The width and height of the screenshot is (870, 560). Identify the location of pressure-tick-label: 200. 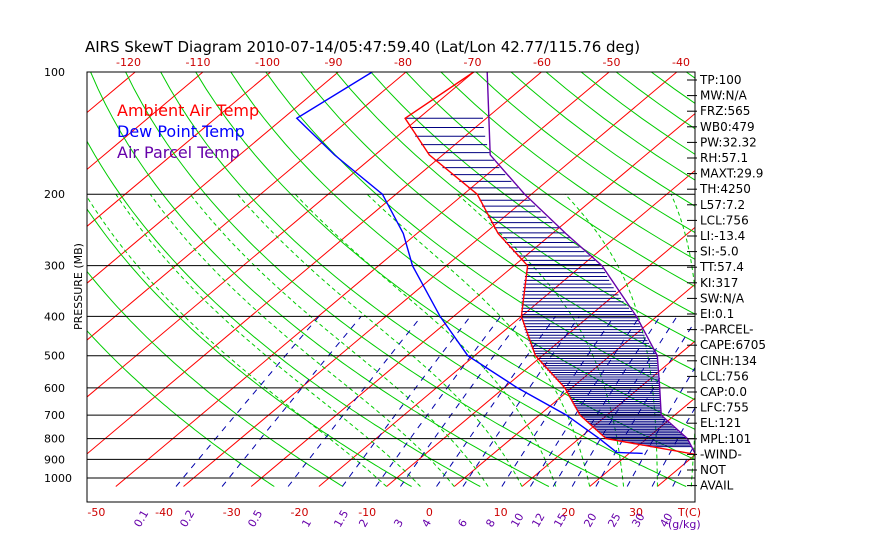
(54, 194).